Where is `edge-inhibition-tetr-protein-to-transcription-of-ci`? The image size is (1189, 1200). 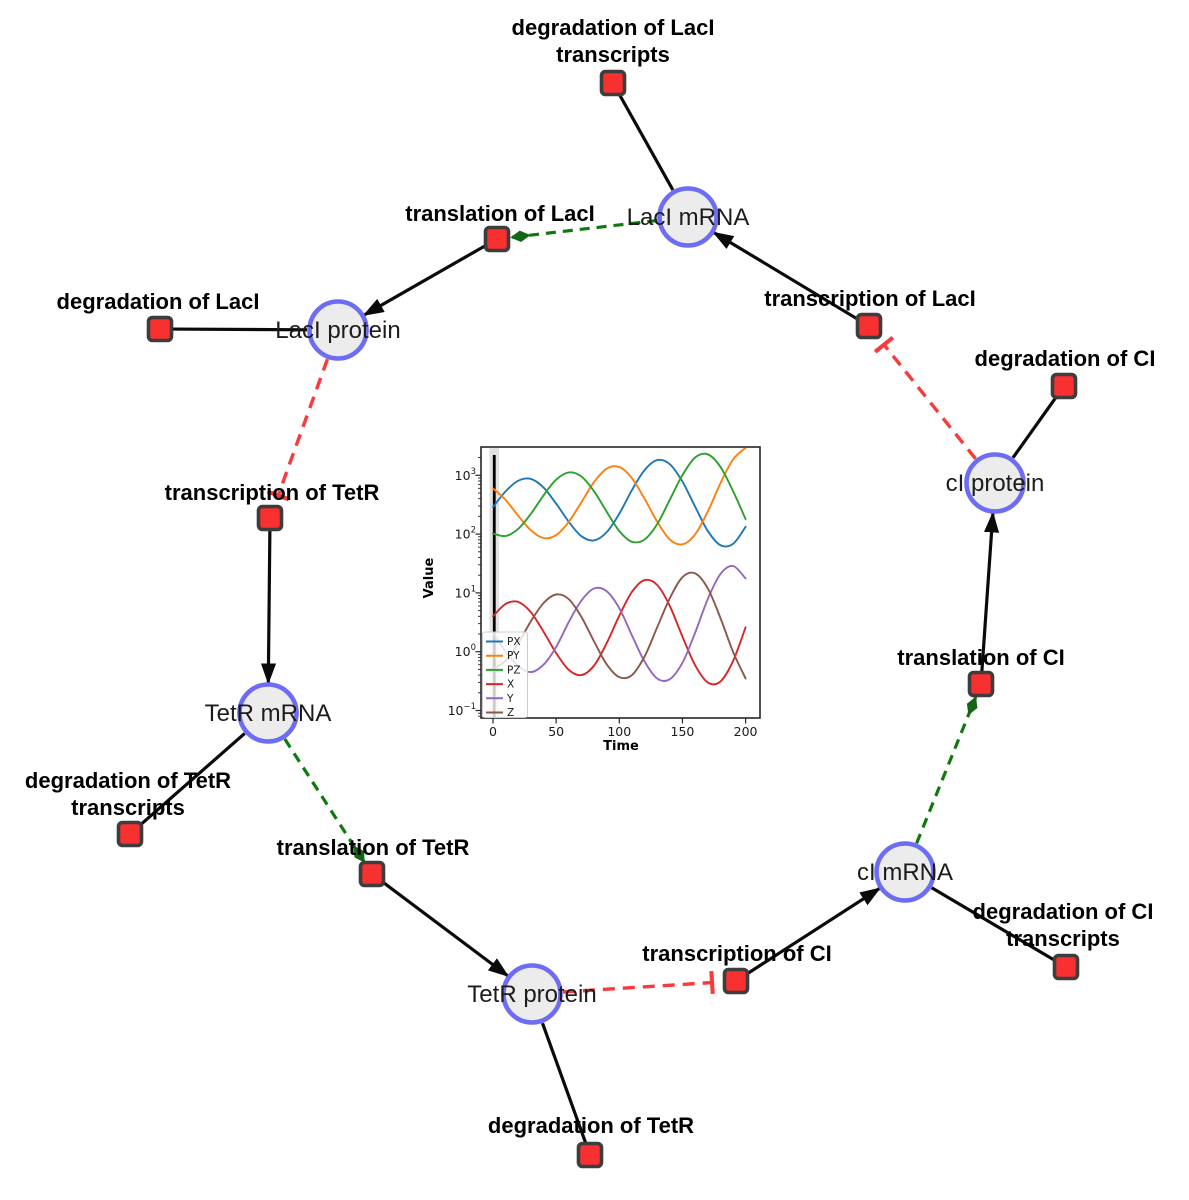 edge-inhibition-tetr-protein-to-transcription-of-ci is located at coordinates (638, 983).